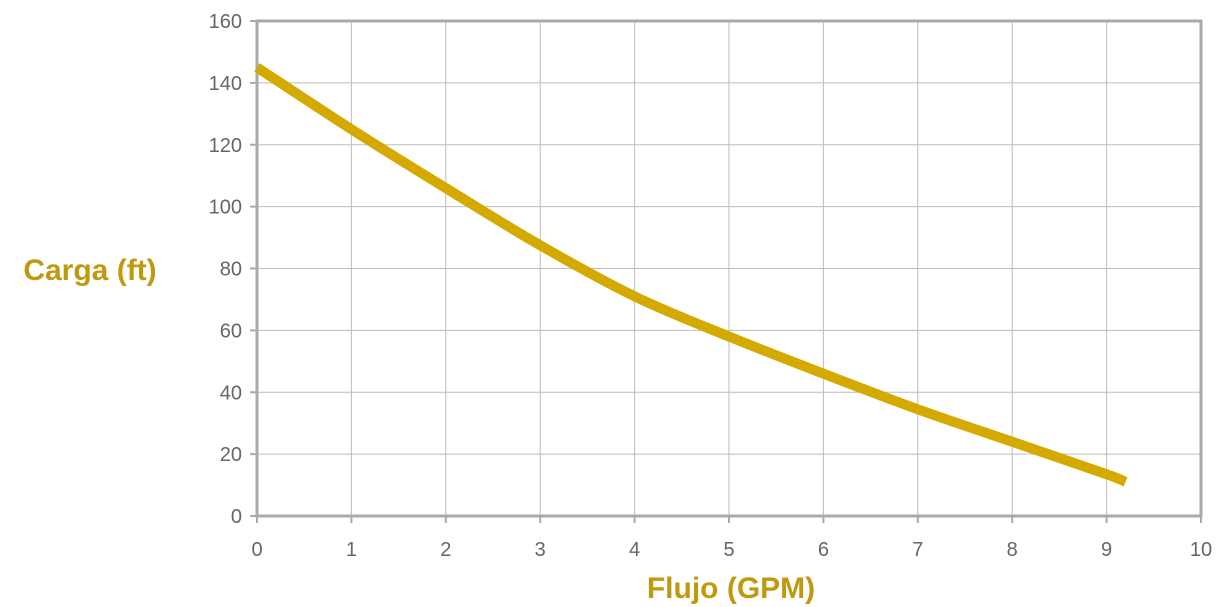 This screenshot has height=607, width=1223. Describe the element at coordinates (231, 393) in the screenshot. I see `y-tick-label: 40` at that location.